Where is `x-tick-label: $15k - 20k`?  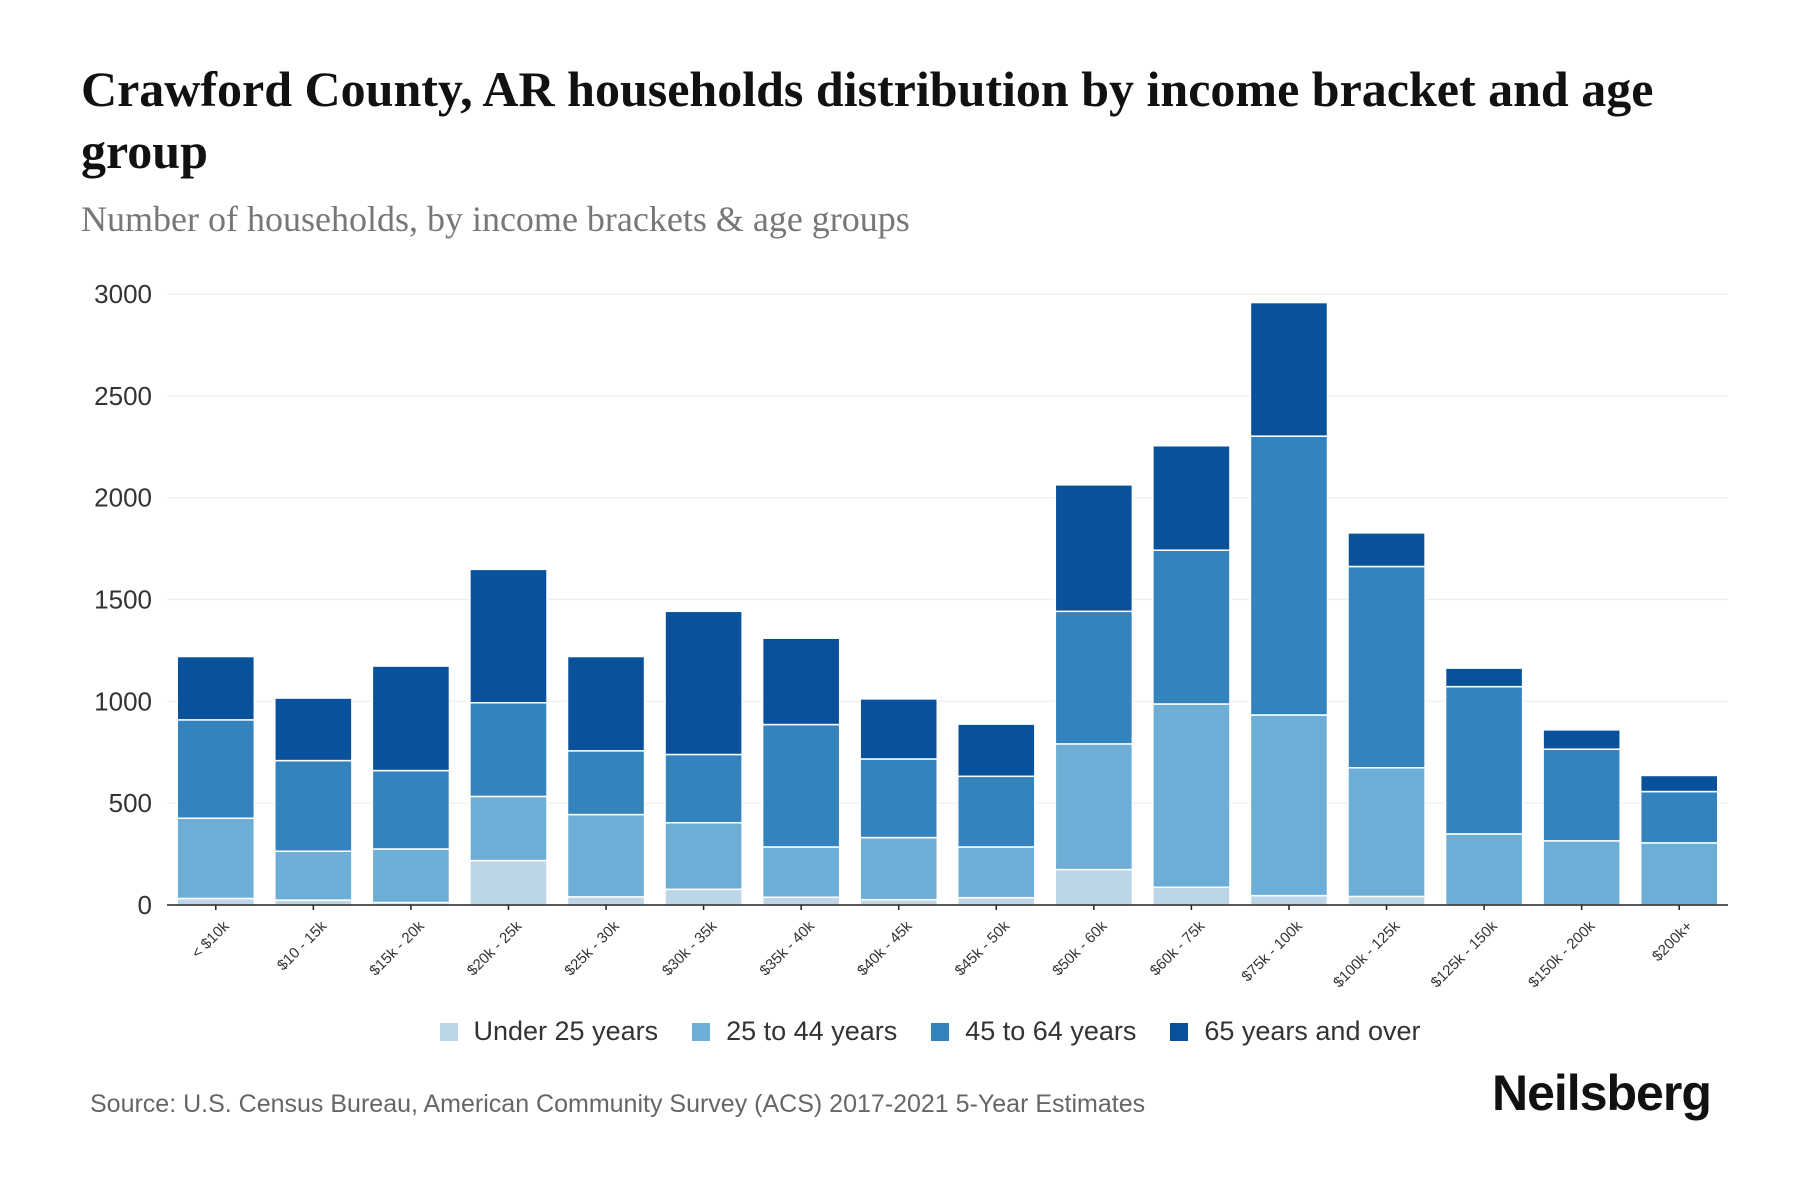
x-tick-label: $15k - 20k is located at coordinates (397, 948).